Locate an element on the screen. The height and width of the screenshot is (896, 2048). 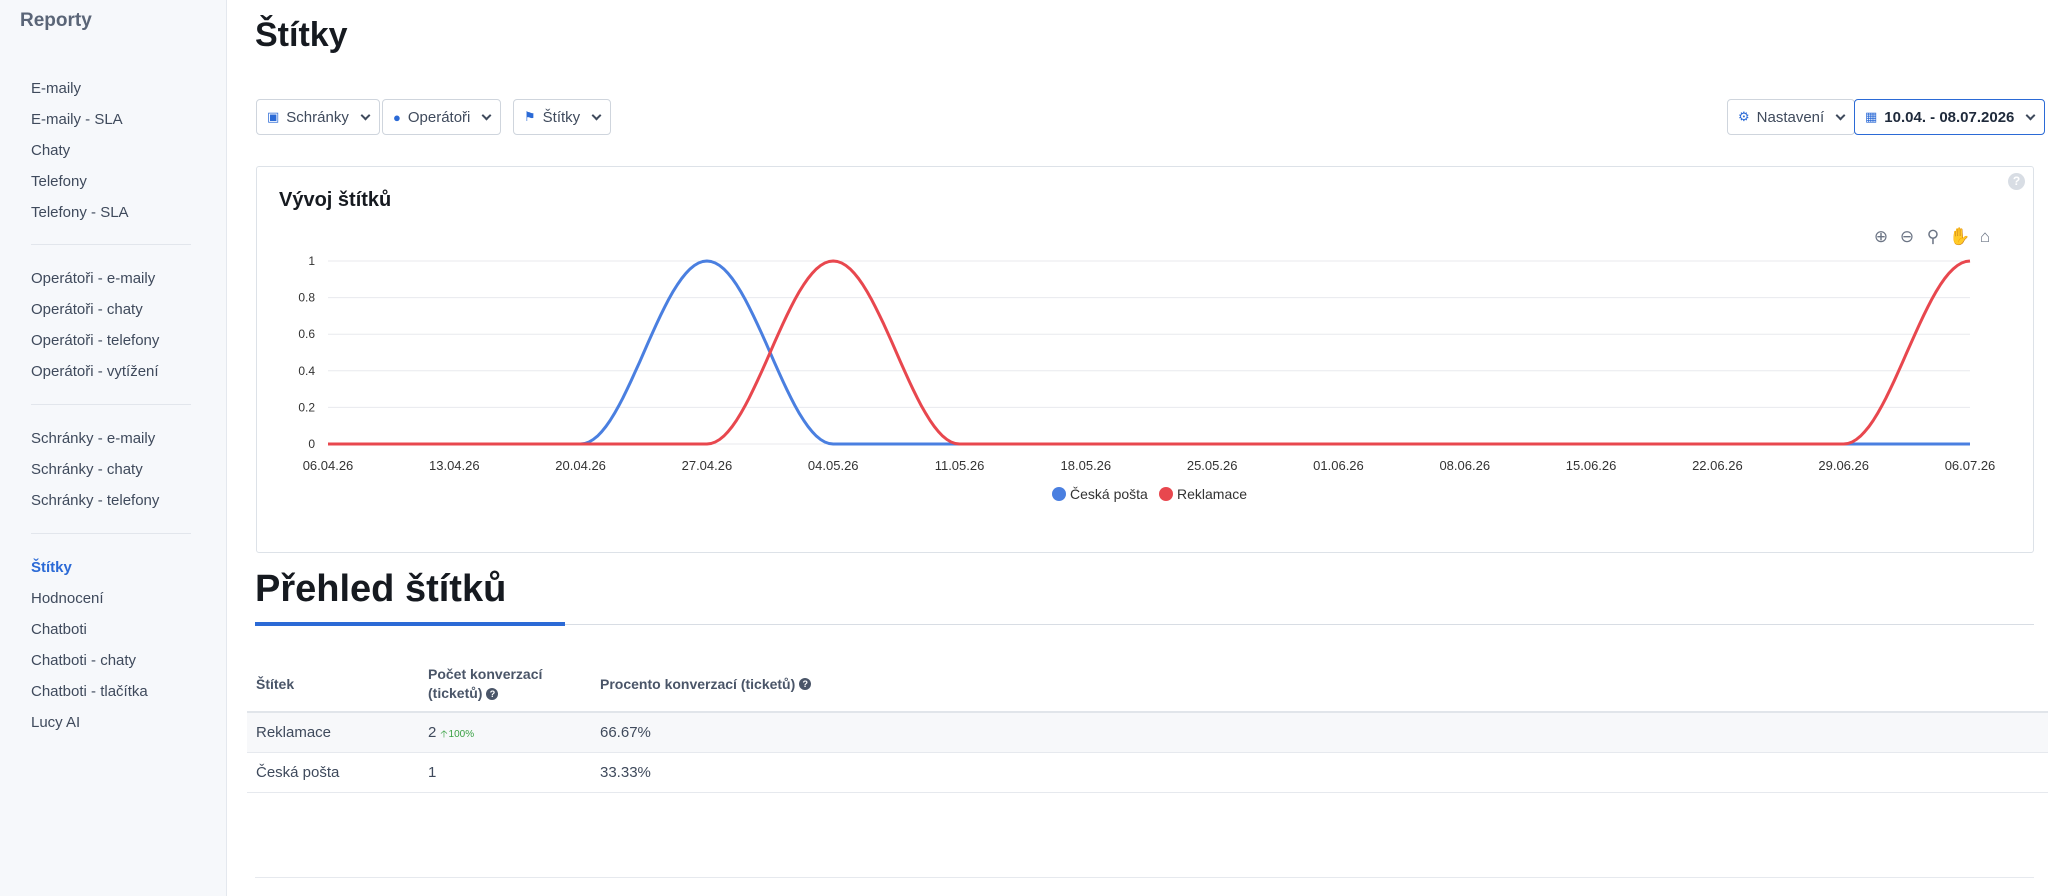
zoom-selection-icon: ⚲ is located at coordinates (1933, 236).